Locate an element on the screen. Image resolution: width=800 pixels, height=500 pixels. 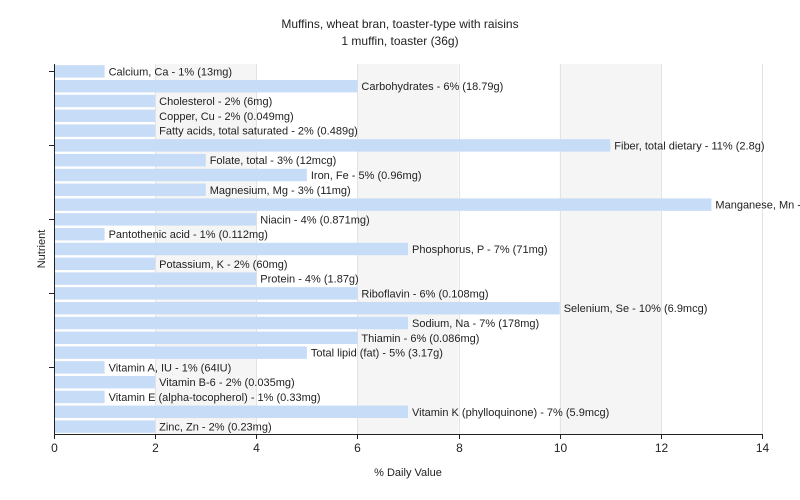
bar-label: Fiber, total dietary - 11% (2.8g) is located at coordinates (689, 146).